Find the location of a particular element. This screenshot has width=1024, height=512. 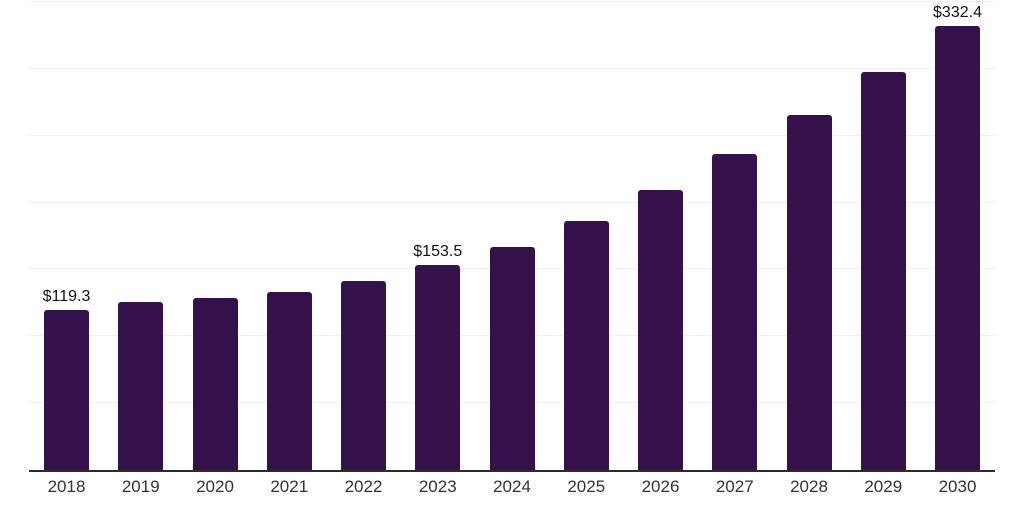

bar-2025 is located at coordinates (586, 345).